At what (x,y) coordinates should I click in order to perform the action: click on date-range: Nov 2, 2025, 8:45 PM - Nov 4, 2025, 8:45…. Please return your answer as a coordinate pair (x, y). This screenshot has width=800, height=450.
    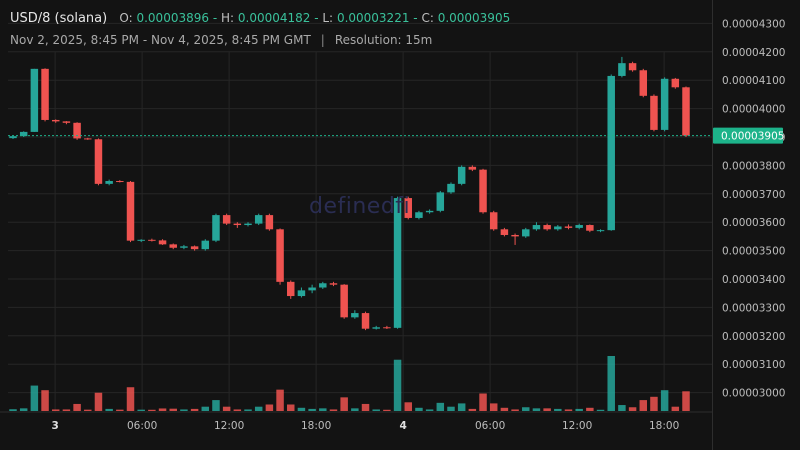
    Looking at the image, I should click on (160, 40).